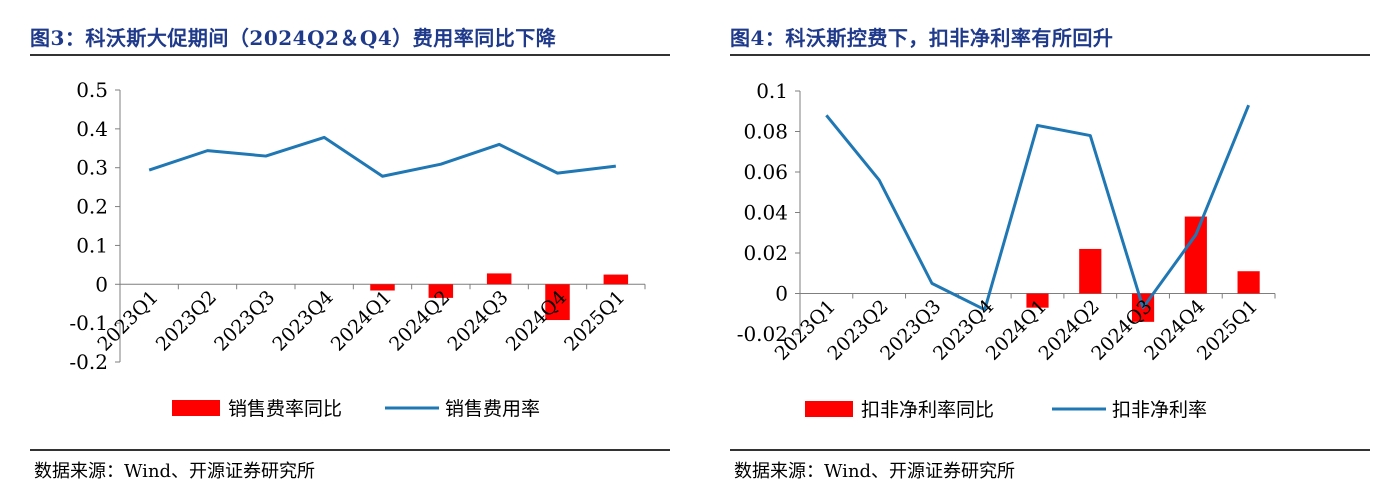 The image size is (1375, 502). What do you see at coordinates (88, 323) in the screenshot?
I see `y-tick-label: -0.1` at bounding box center [88, 323].